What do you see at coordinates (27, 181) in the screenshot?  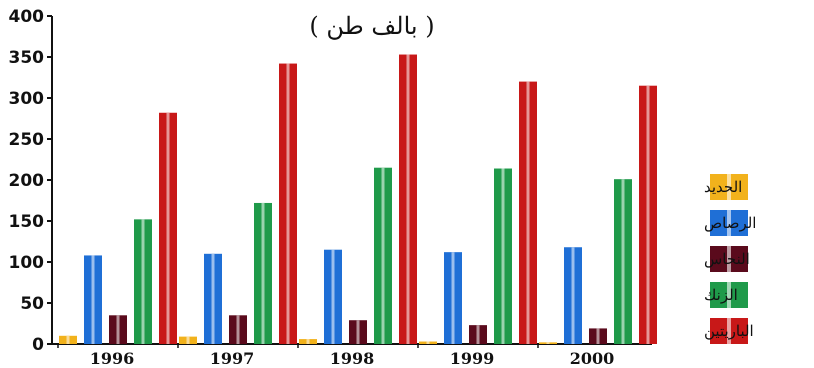 I see `y-tick-label: 200` at bounding box center [27, 181].